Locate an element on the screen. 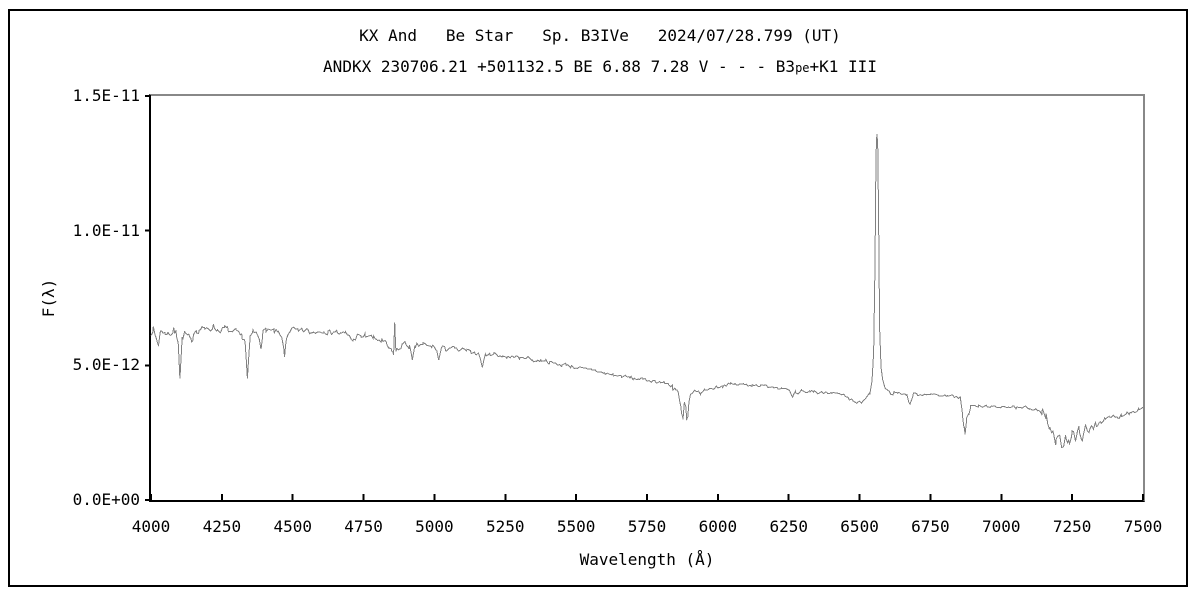 The height and width of the screenshot is (600, 1200). x-tick-label: 5500 is located at coordinates (576, 526).